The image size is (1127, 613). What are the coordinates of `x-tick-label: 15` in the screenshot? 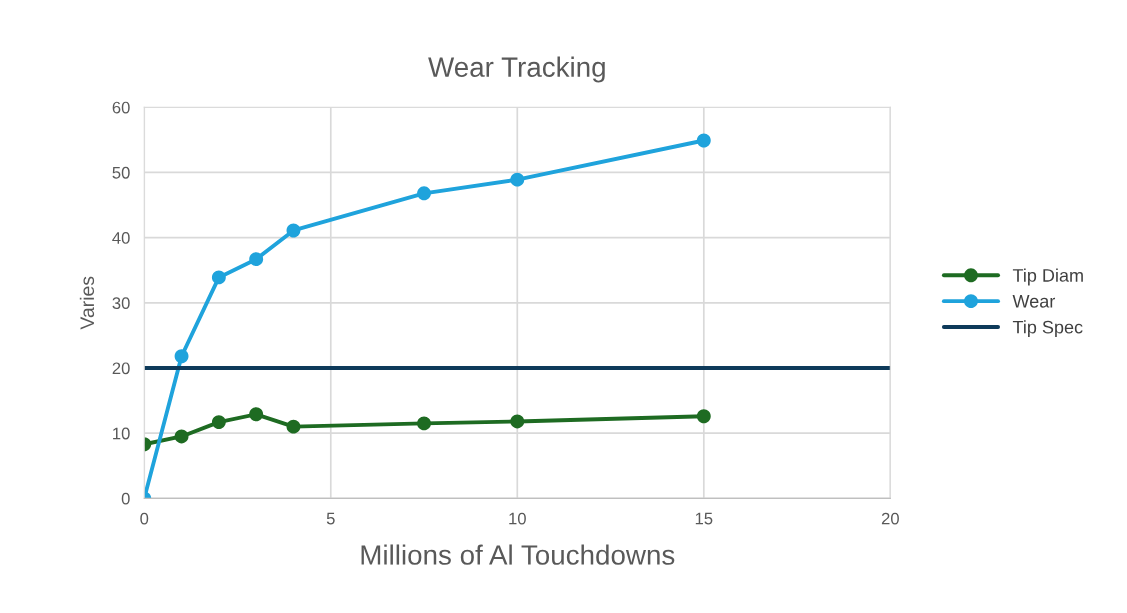 It's located at (704, 518).